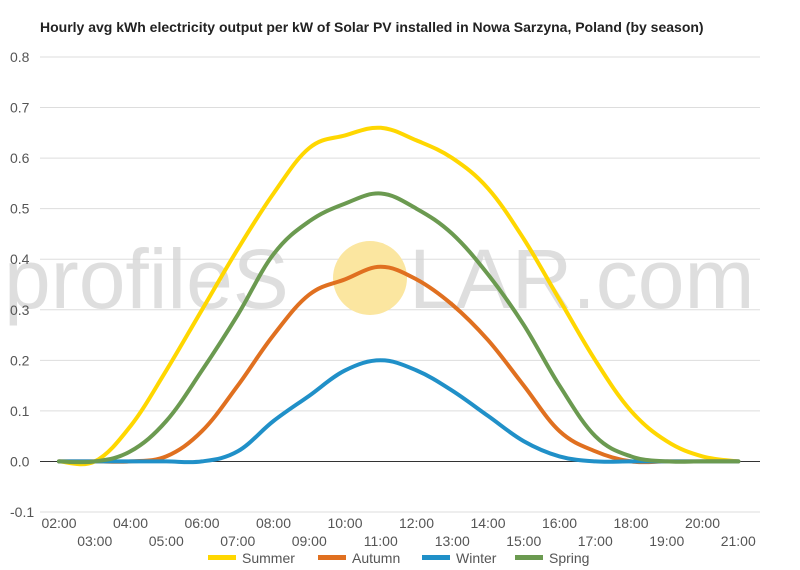 The width and height of the screenshot is (800, 570). I want to click on x-tick-label: 05:00, so click(166, 541).